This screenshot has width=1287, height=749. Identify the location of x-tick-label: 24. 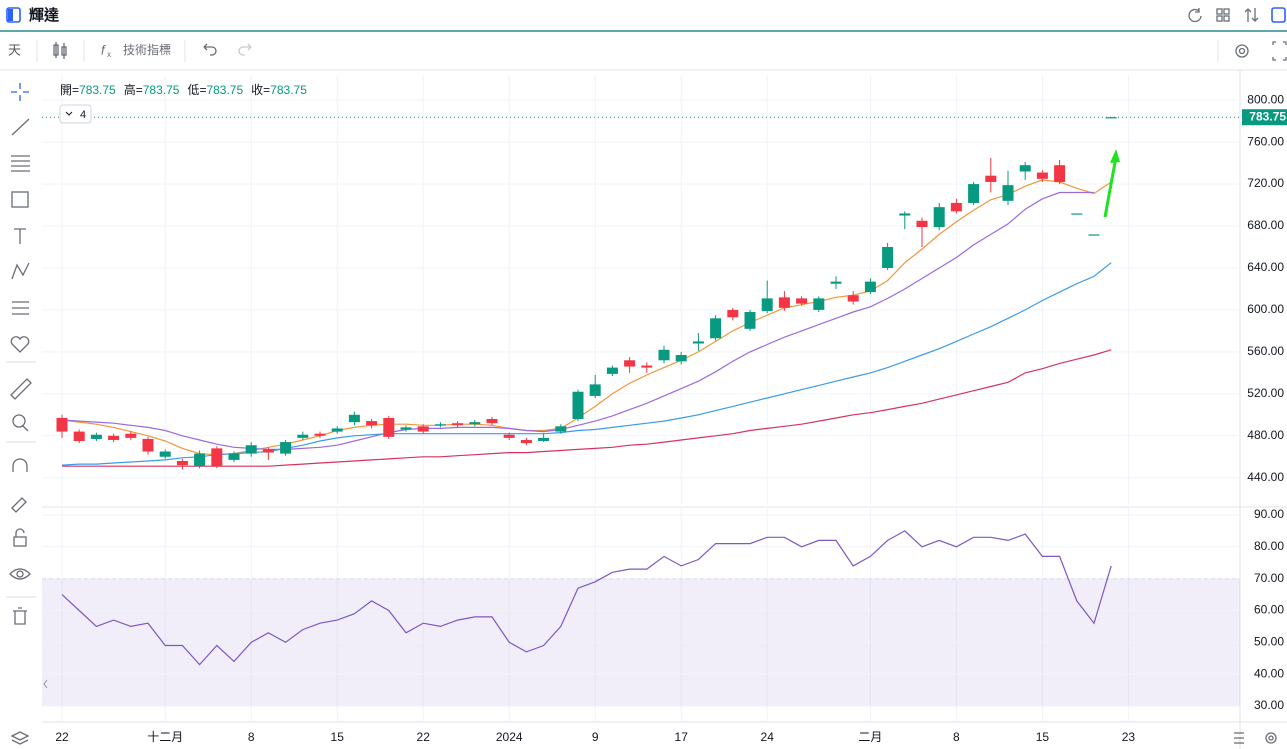
(768, 737).